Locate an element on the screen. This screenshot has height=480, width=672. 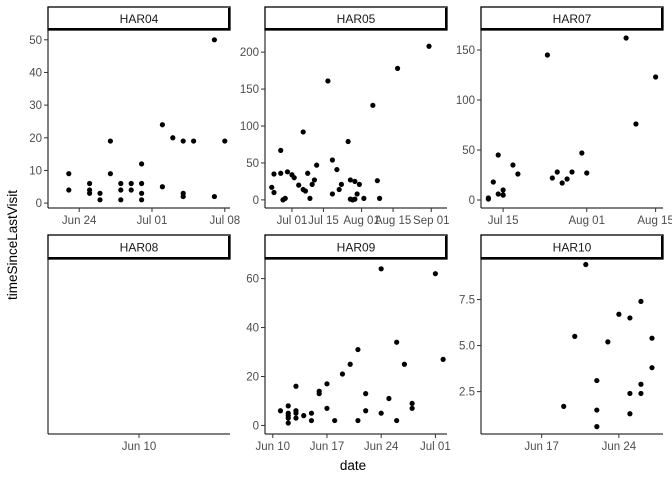
facet-panel-har07: HAR07 0 50 100 150 Jul 15 Aug 01 Aug 15 is located at coordinates (564, 116).